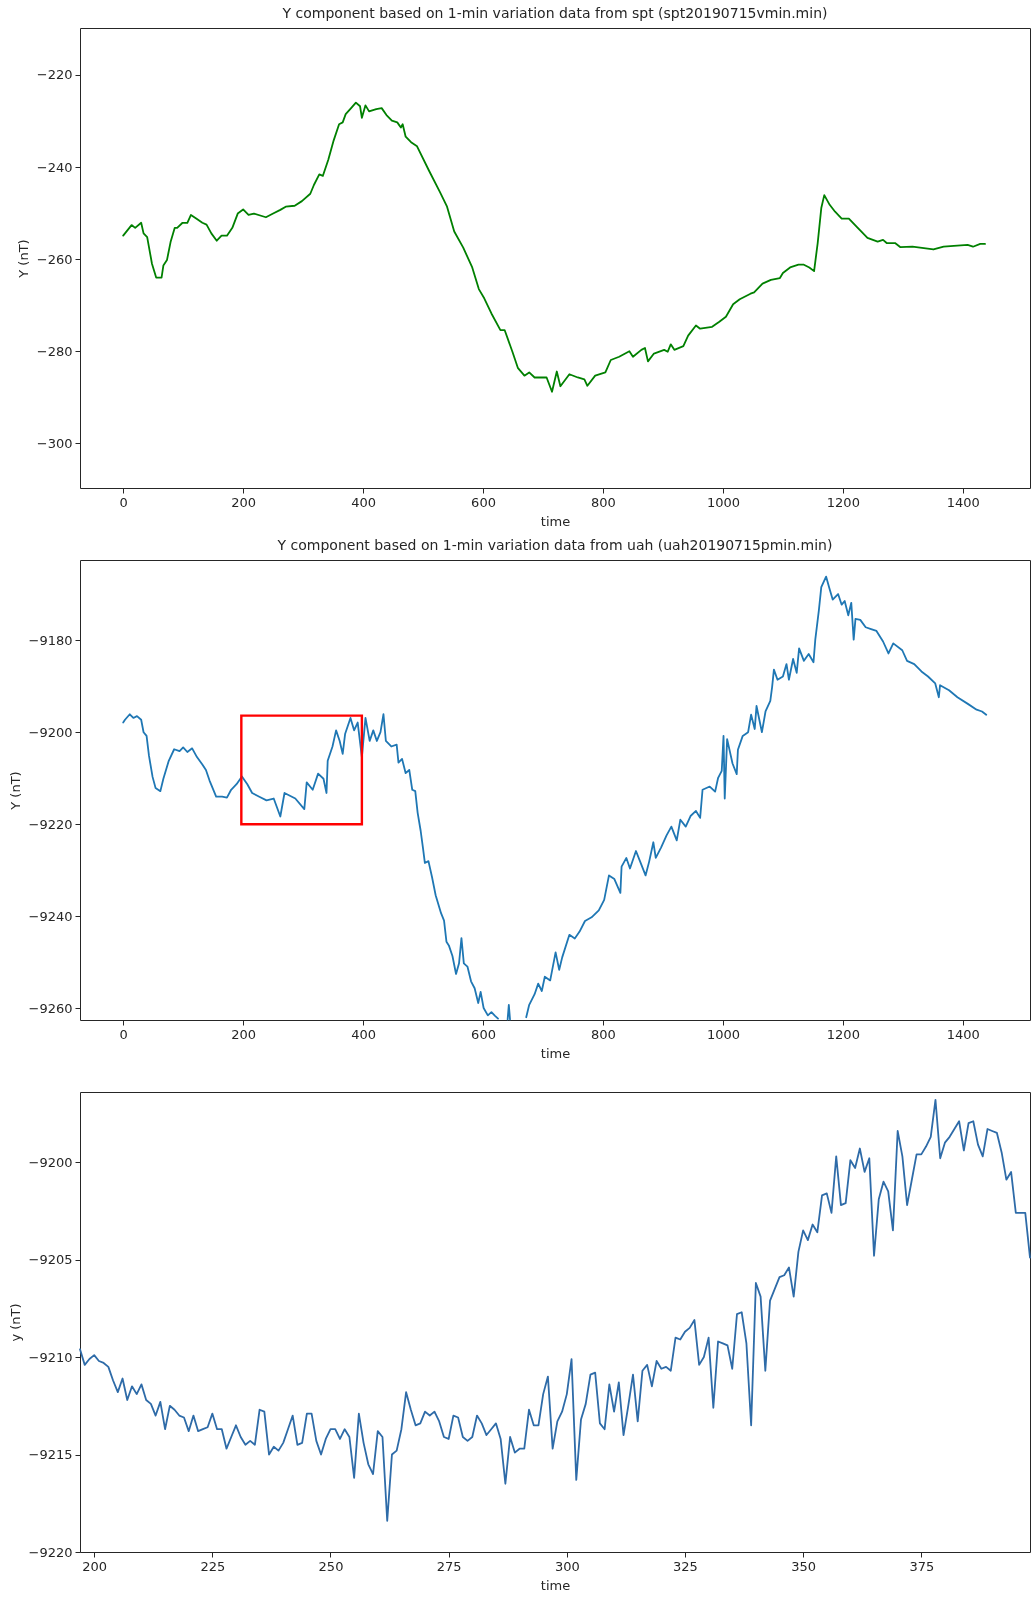  Describe the element at coordinates (50, 1455) in the screenshot. I see `y-tick-label: −9215` at that location.